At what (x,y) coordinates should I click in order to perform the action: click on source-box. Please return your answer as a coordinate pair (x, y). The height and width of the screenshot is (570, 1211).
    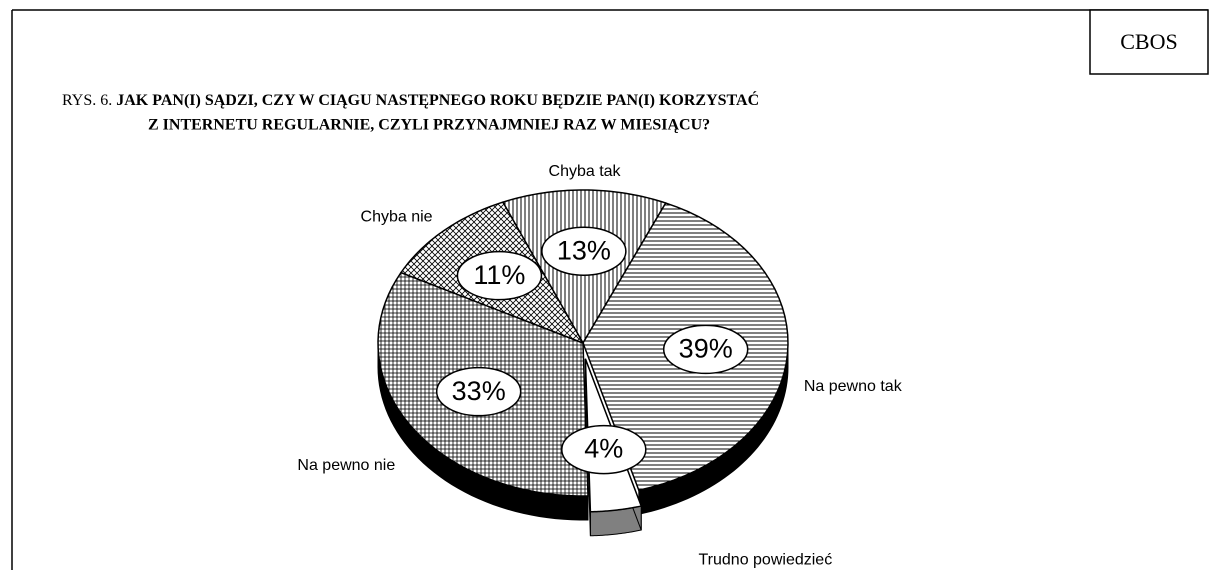
    Looking at the image, I should click on (1149, 42).